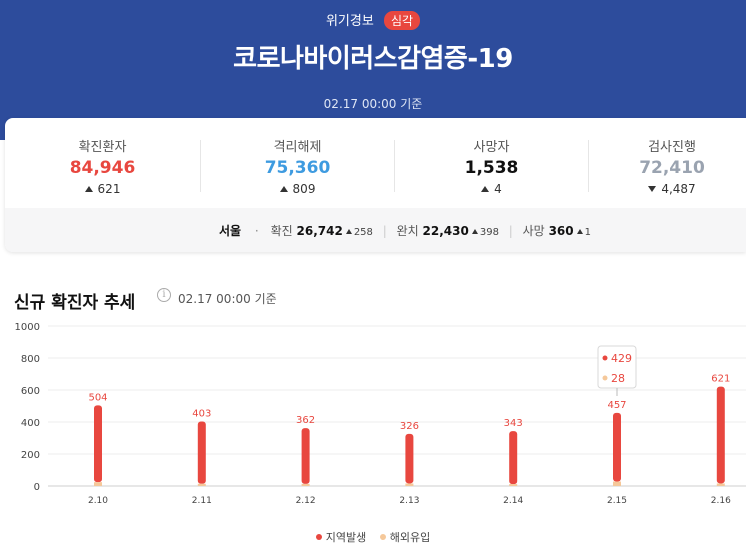  What do you see at coordinates (587, 232) in the screenshot?
I see `region-deaths-delta: 1` at bounding box center [587, 232].